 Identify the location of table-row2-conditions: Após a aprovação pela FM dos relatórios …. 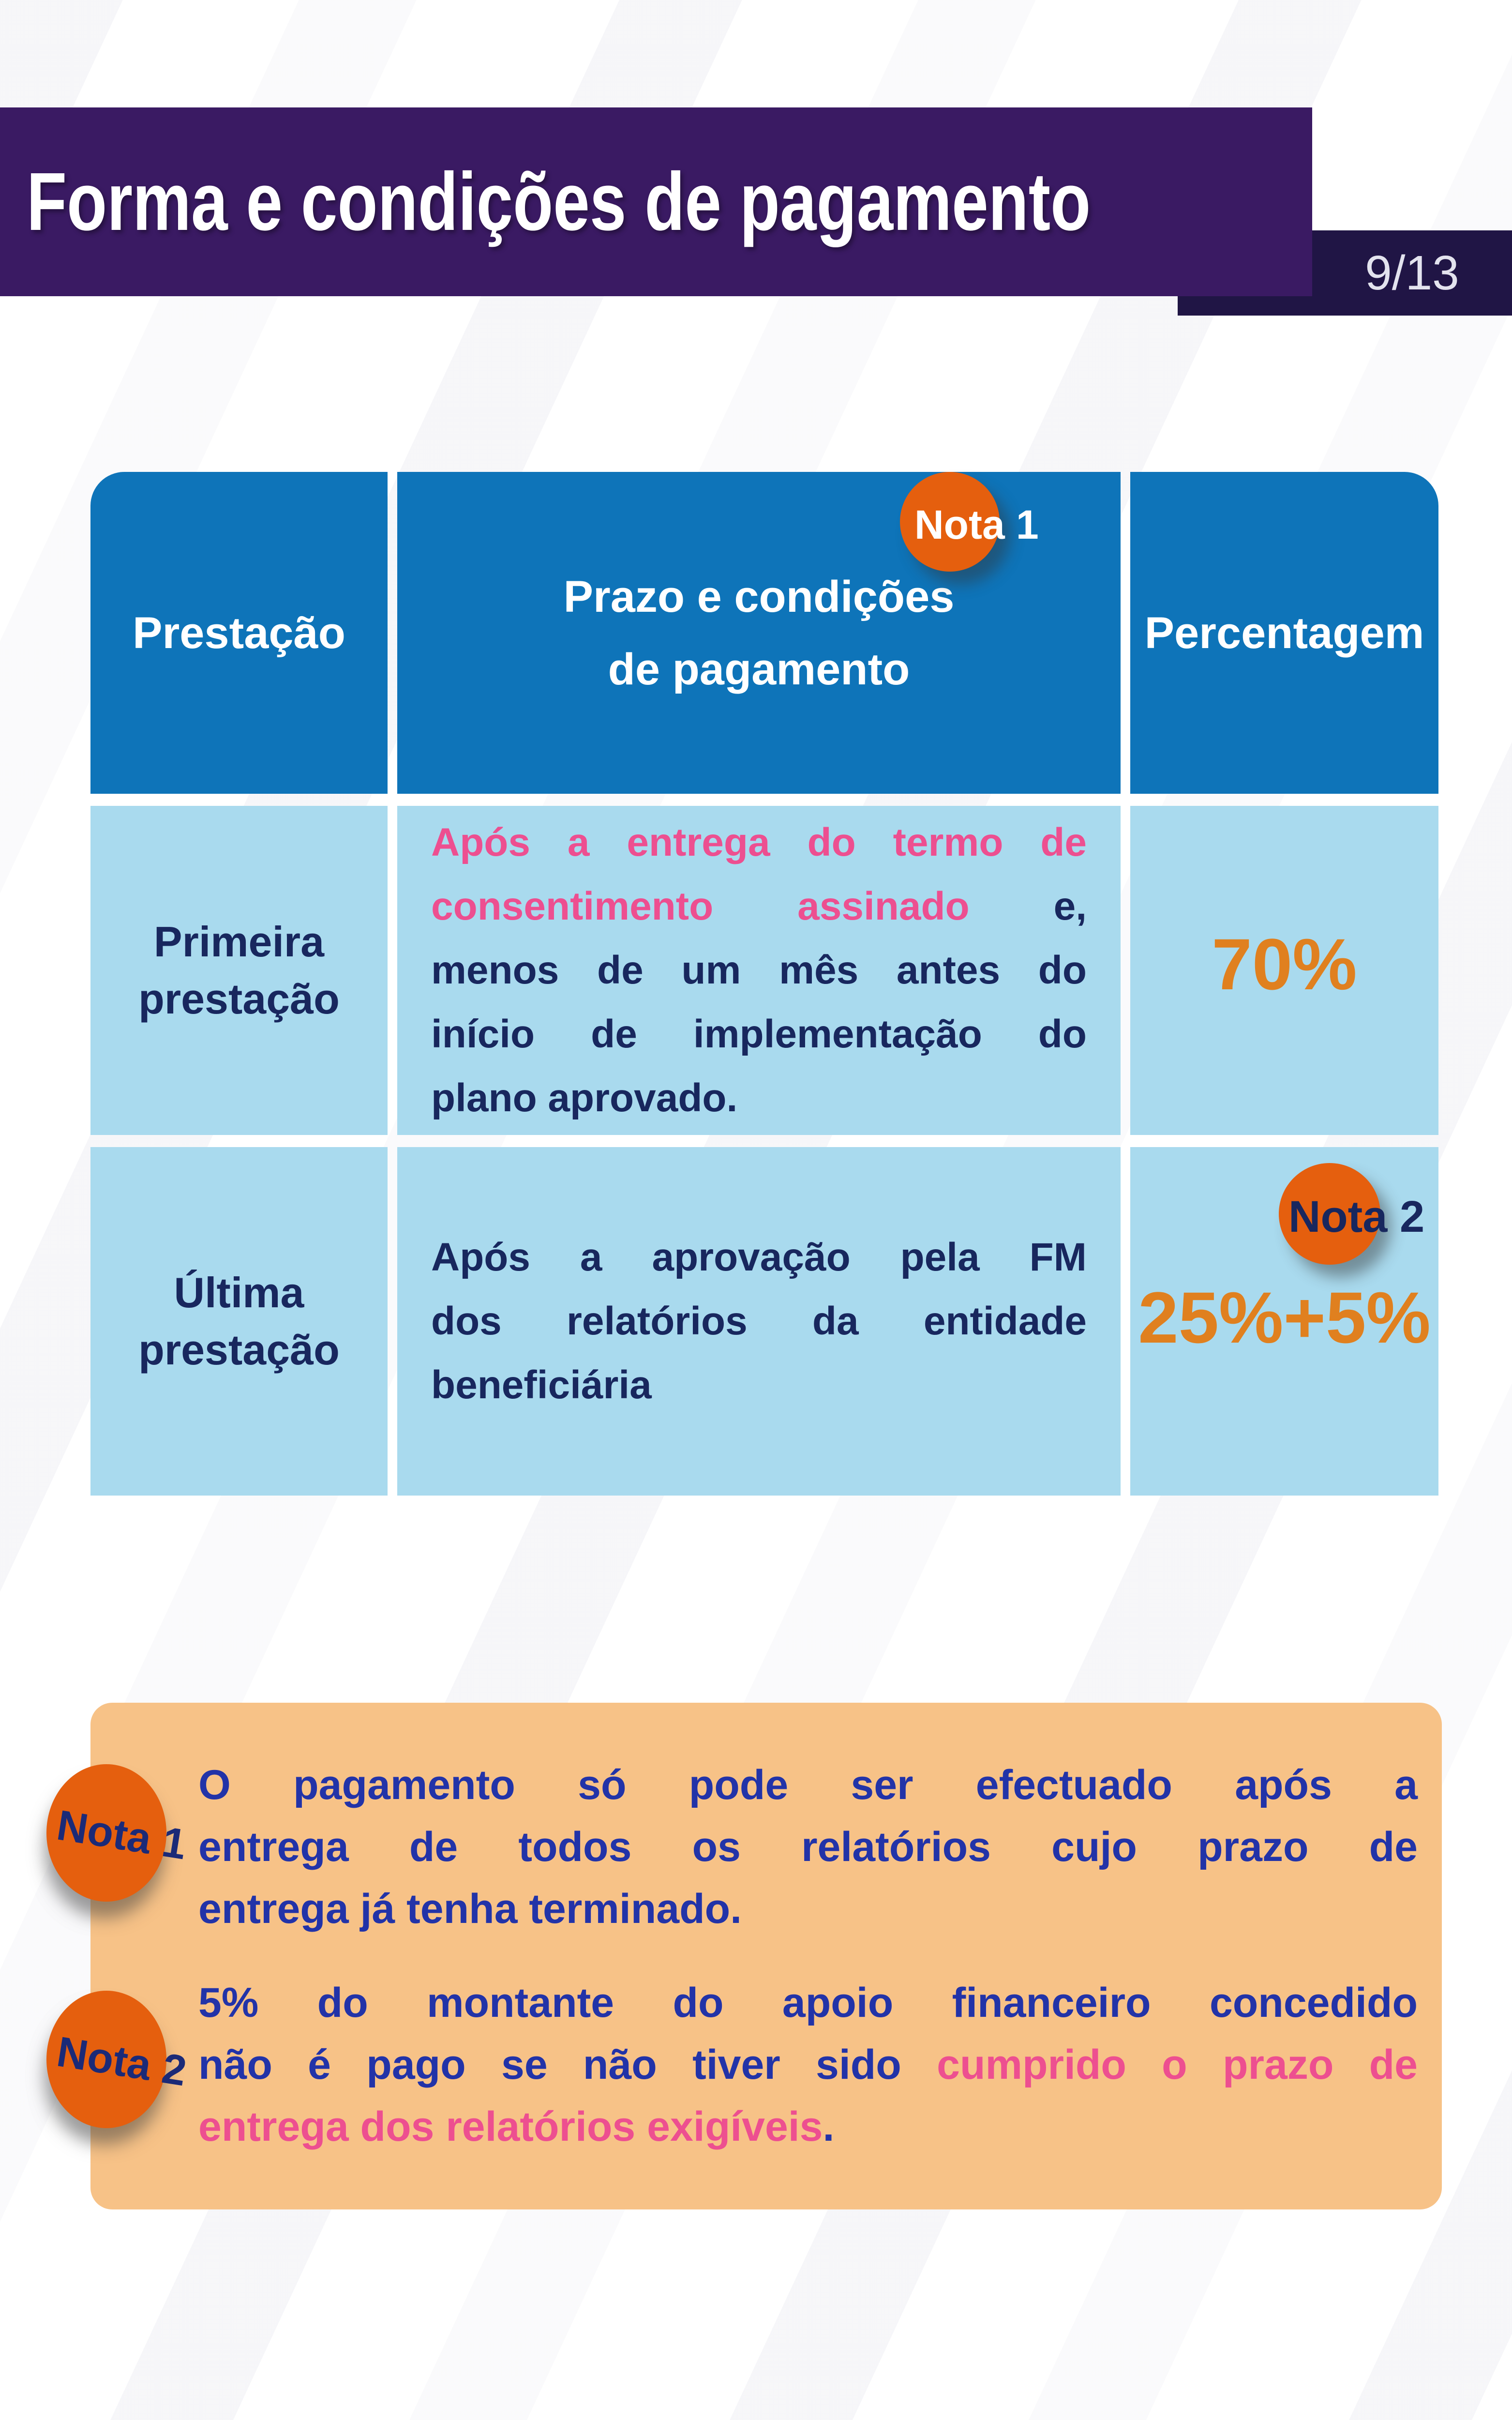
(759, 1321).